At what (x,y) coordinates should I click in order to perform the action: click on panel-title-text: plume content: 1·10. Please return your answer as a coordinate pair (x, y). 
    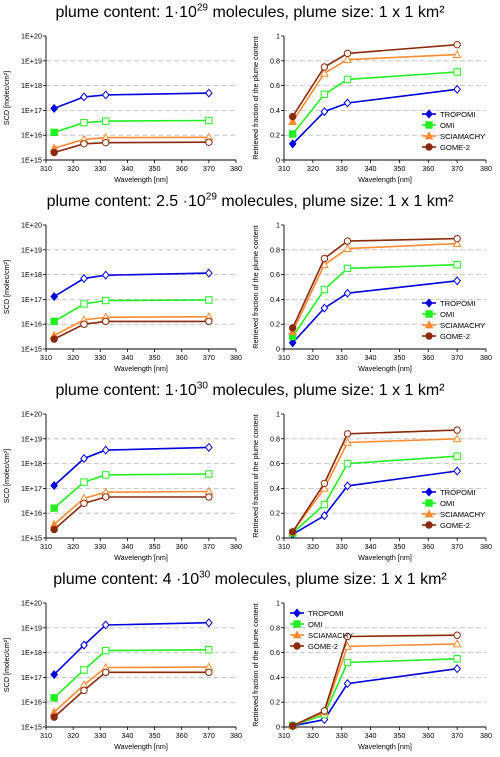
    Looking at the image, I should click on (126, 390).